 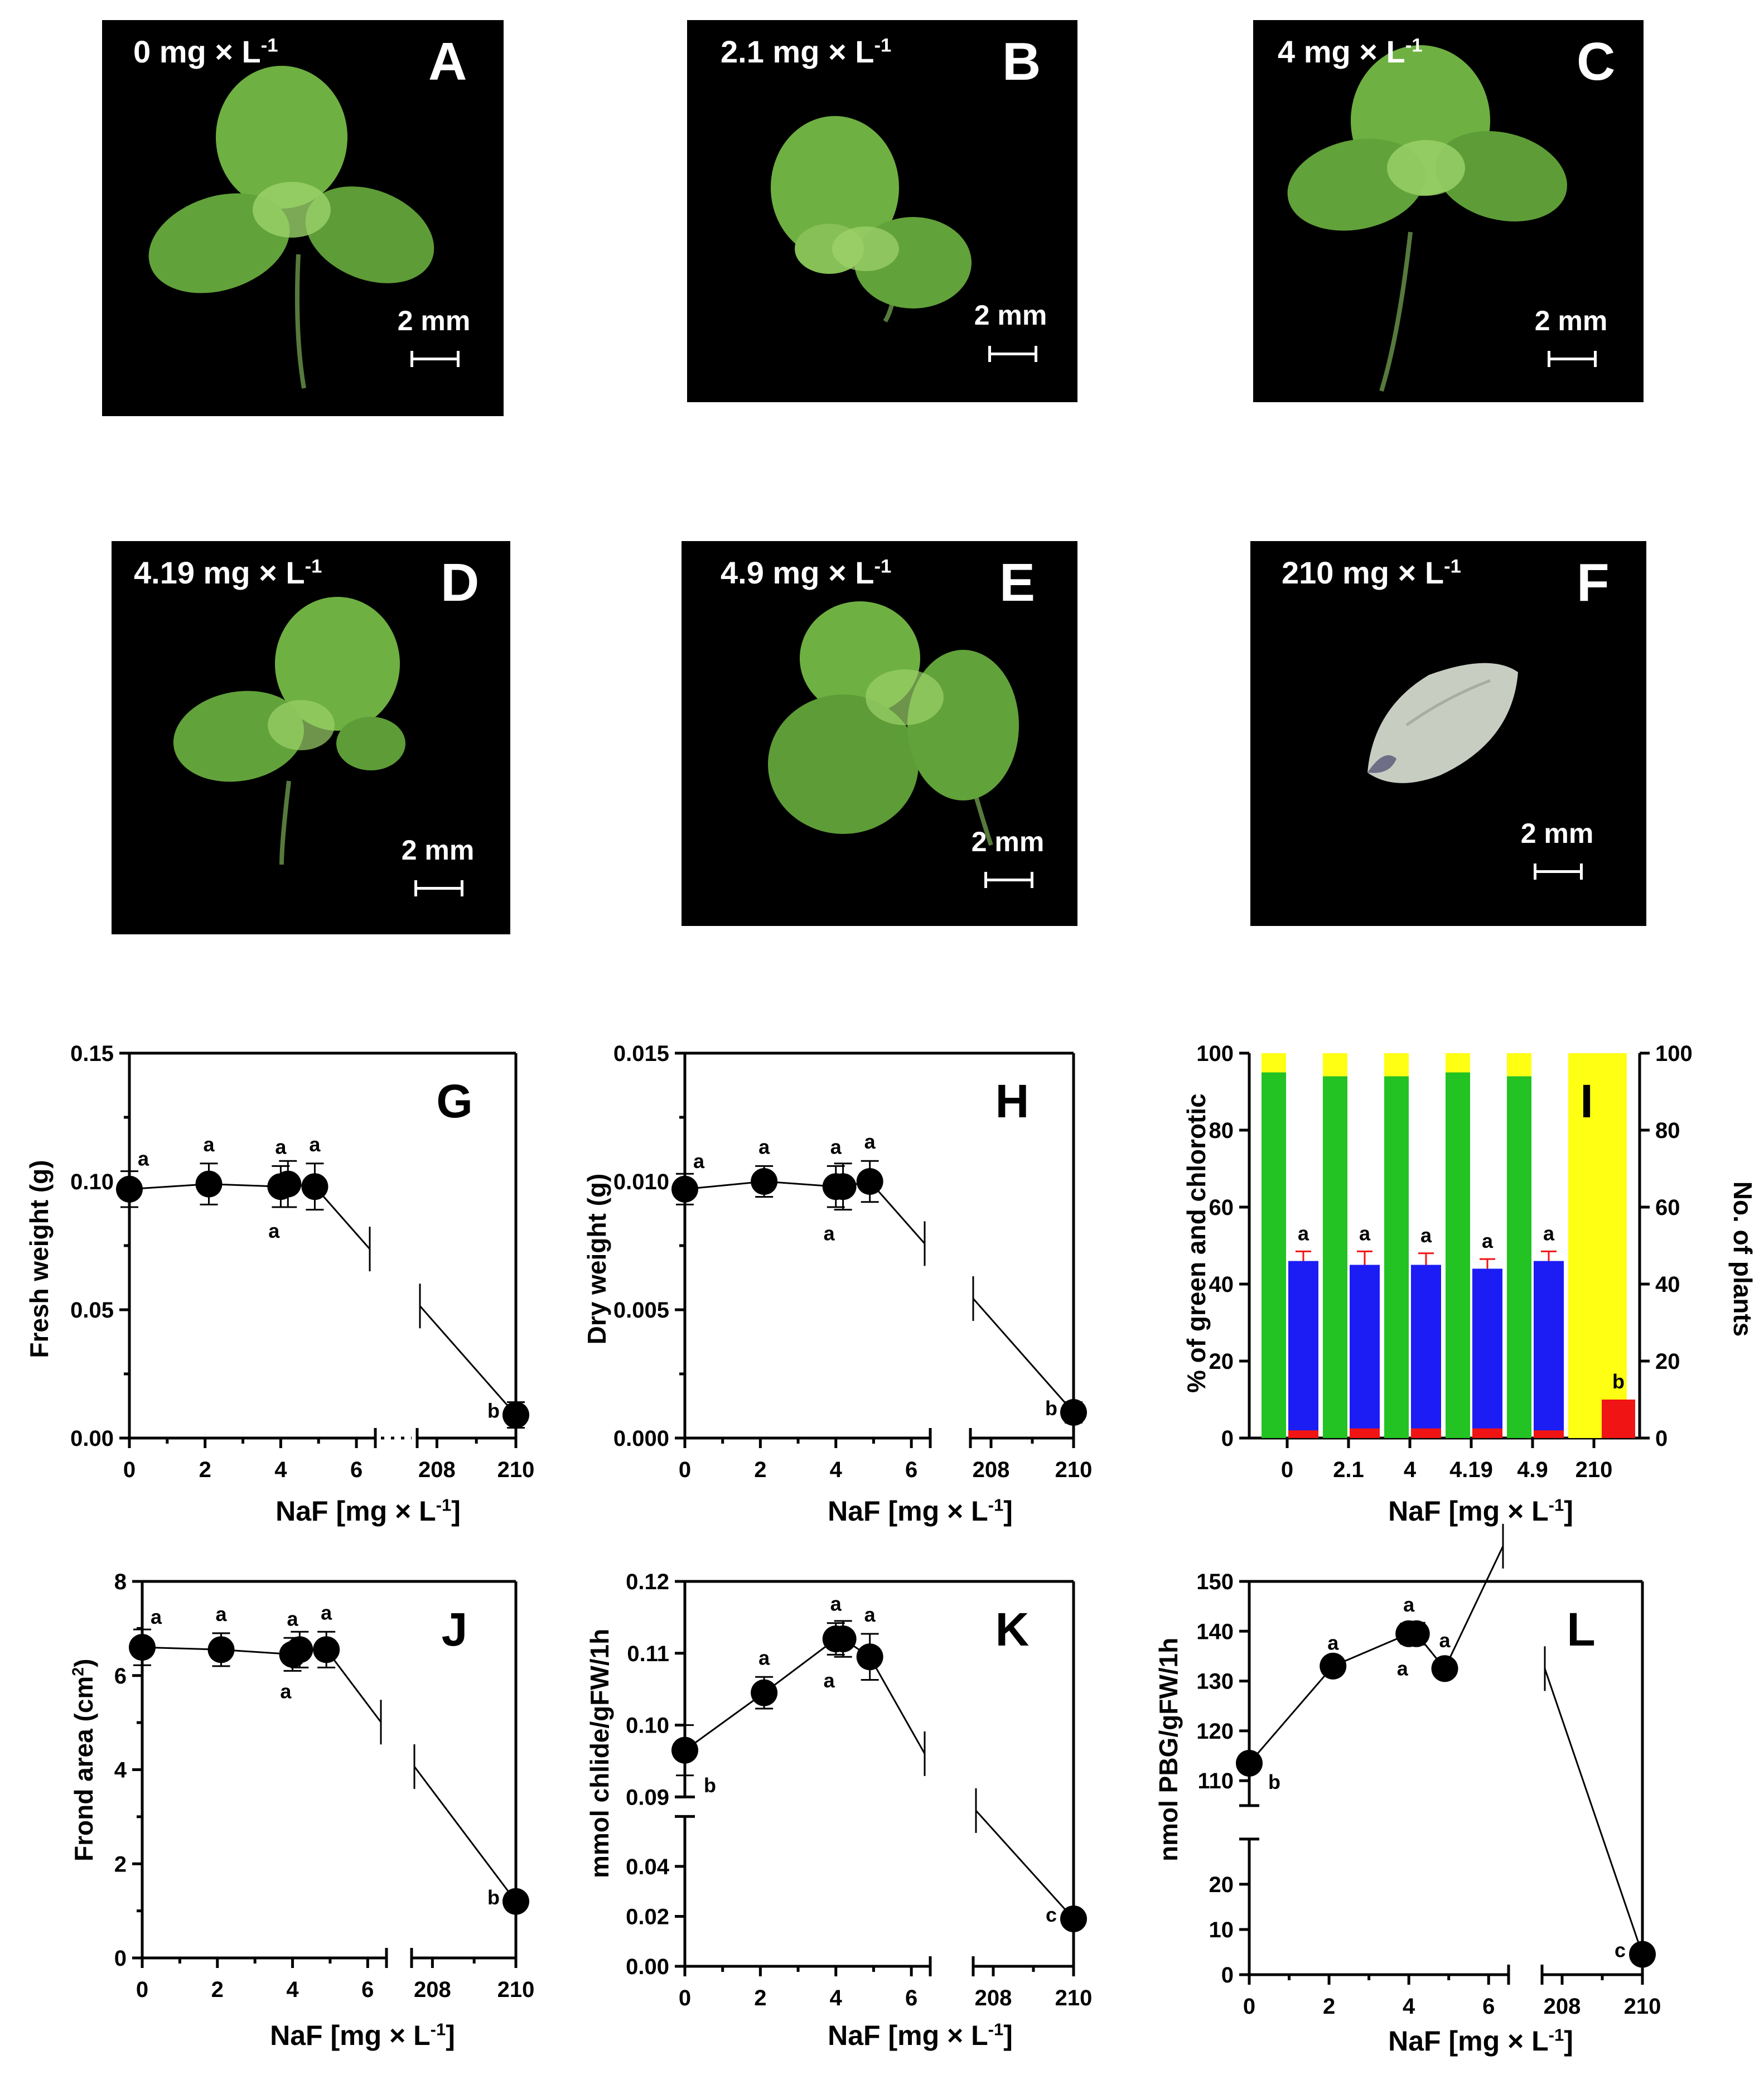 I want to click on x-tick-label: 4.9, so click(x=1532, y=1470).